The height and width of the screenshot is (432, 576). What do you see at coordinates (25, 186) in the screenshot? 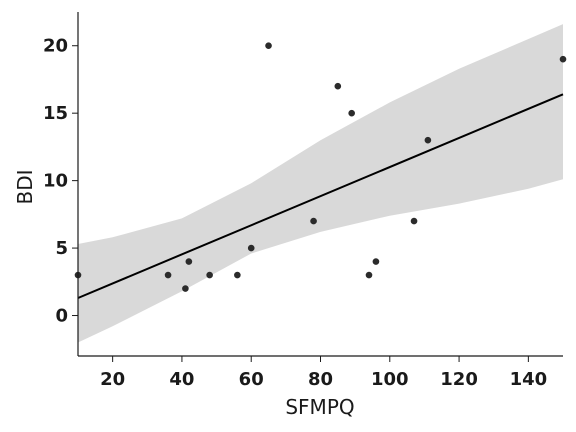
I see `y-axis-label: BDI` at bounding box center [25, 186].